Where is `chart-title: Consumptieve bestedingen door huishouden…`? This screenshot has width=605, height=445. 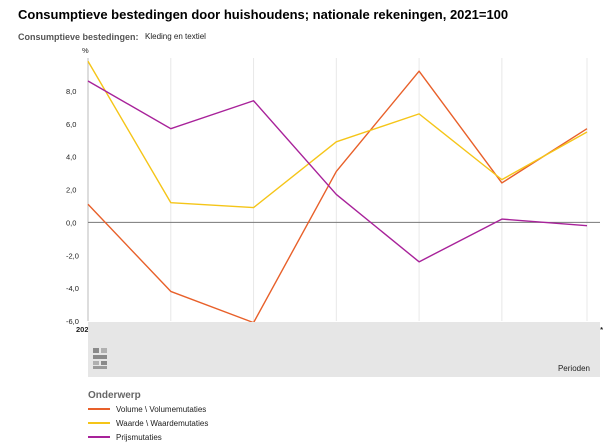 chart-title: Consumptieve bestedingen door huishouden… is located at coordinates (263, 14).